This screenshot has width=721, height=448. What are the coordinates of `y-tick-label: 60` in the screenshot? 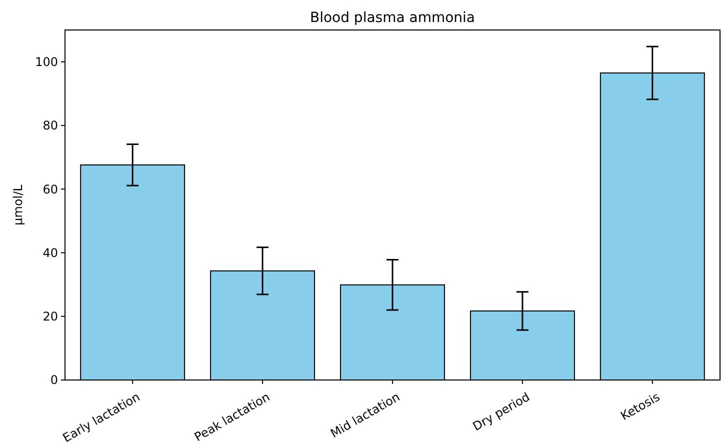 It's located at (50, 189).